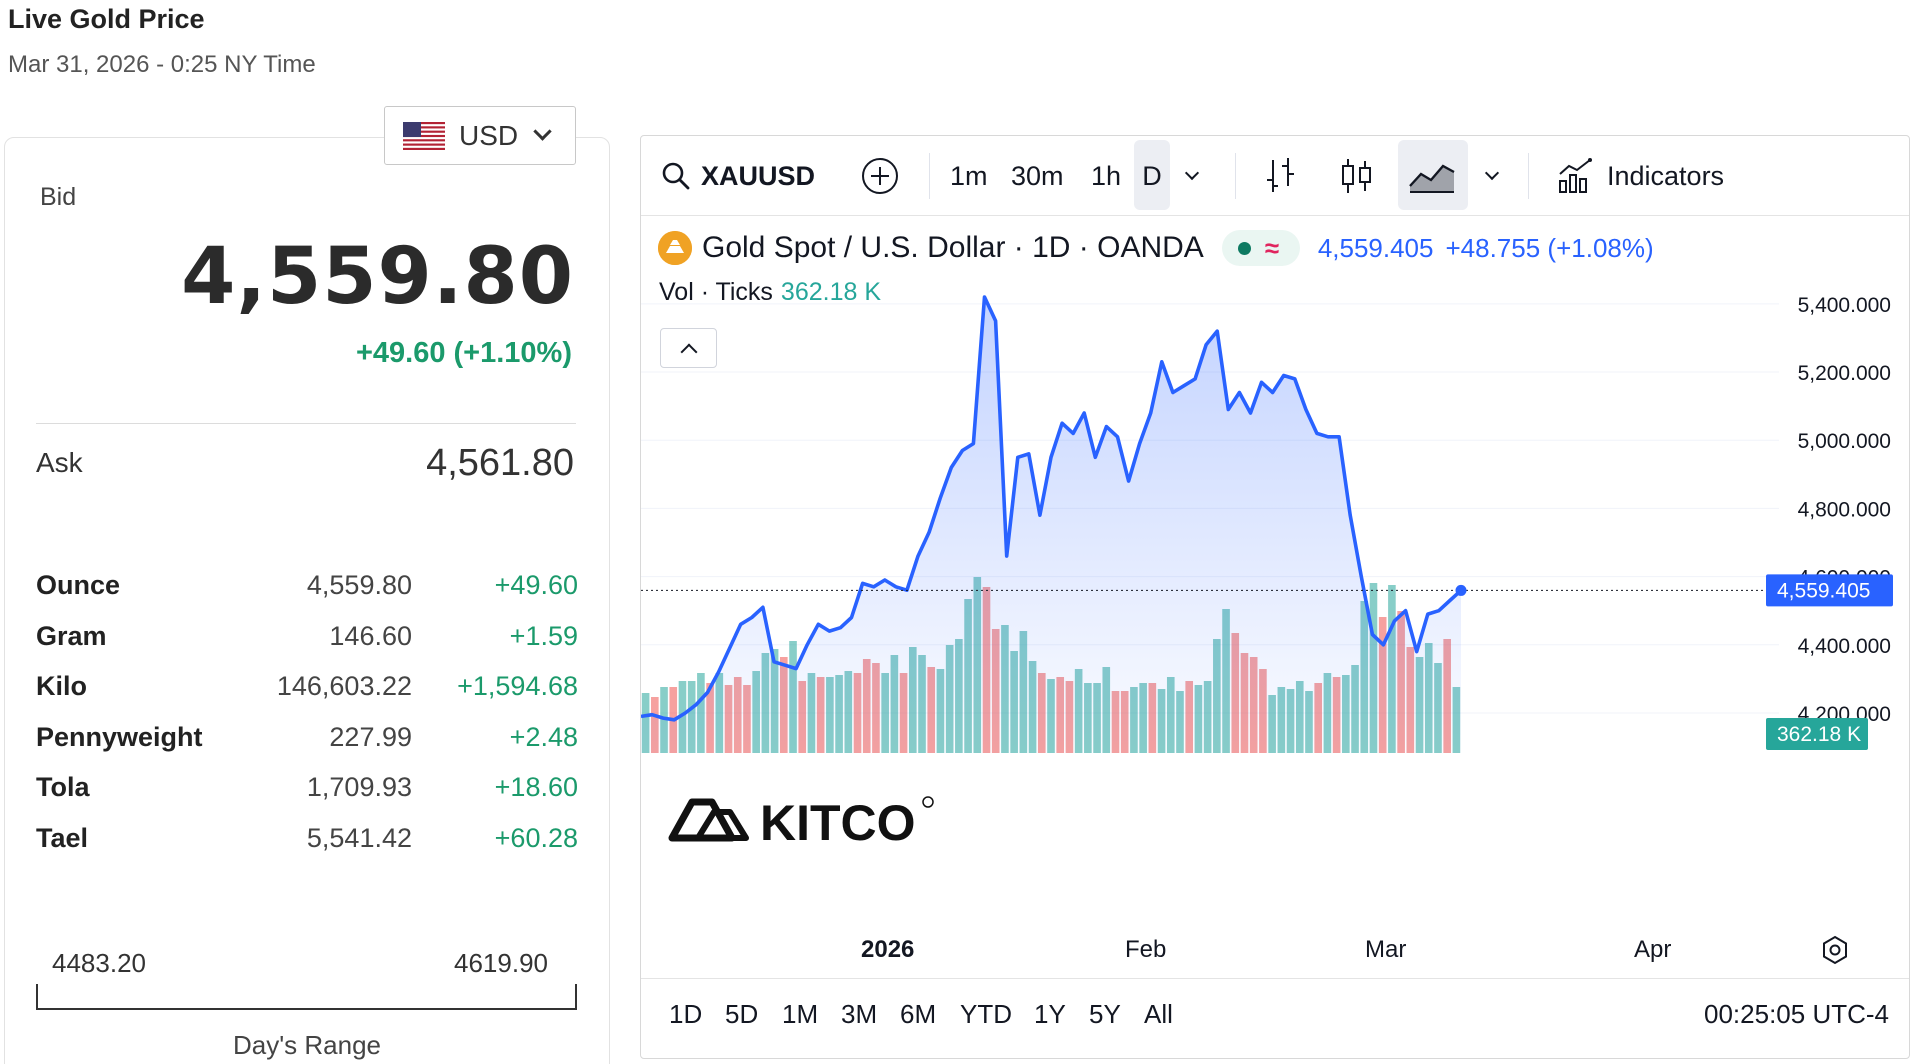 The image size is (1916, 1064). What do you see at coordinates (62, 838) in the screenshot?
I see `unit-name: Tael` at bounding box center [62, 838].